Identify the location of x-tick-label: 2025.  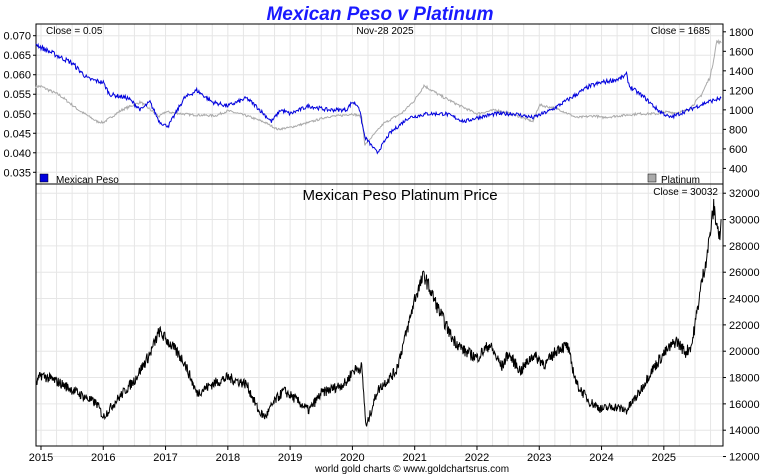
(664, 458).